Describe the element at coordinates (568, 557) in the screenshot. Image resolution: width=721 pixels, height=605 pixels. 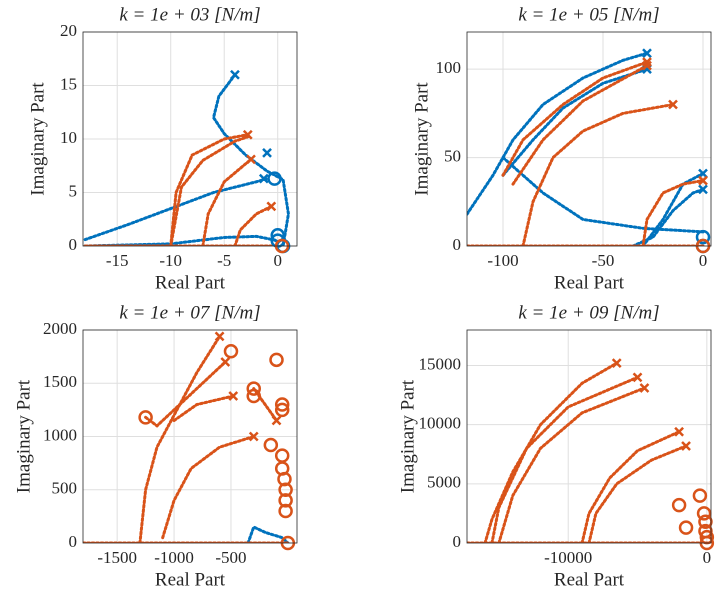
I see `x-tick-label: -10000` at that location.